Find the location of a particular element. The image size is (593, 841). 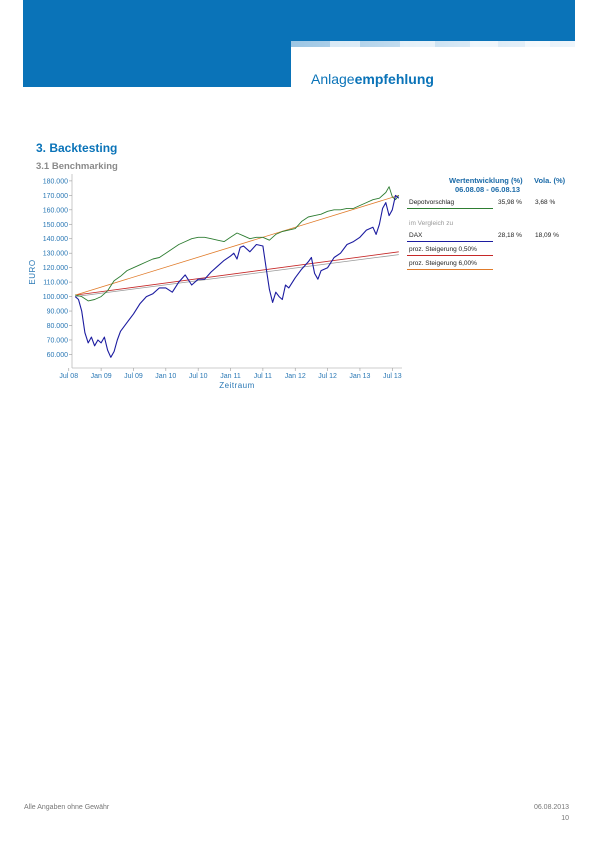

page-title-bold: empfehlung is located at coordinates (394, 79).